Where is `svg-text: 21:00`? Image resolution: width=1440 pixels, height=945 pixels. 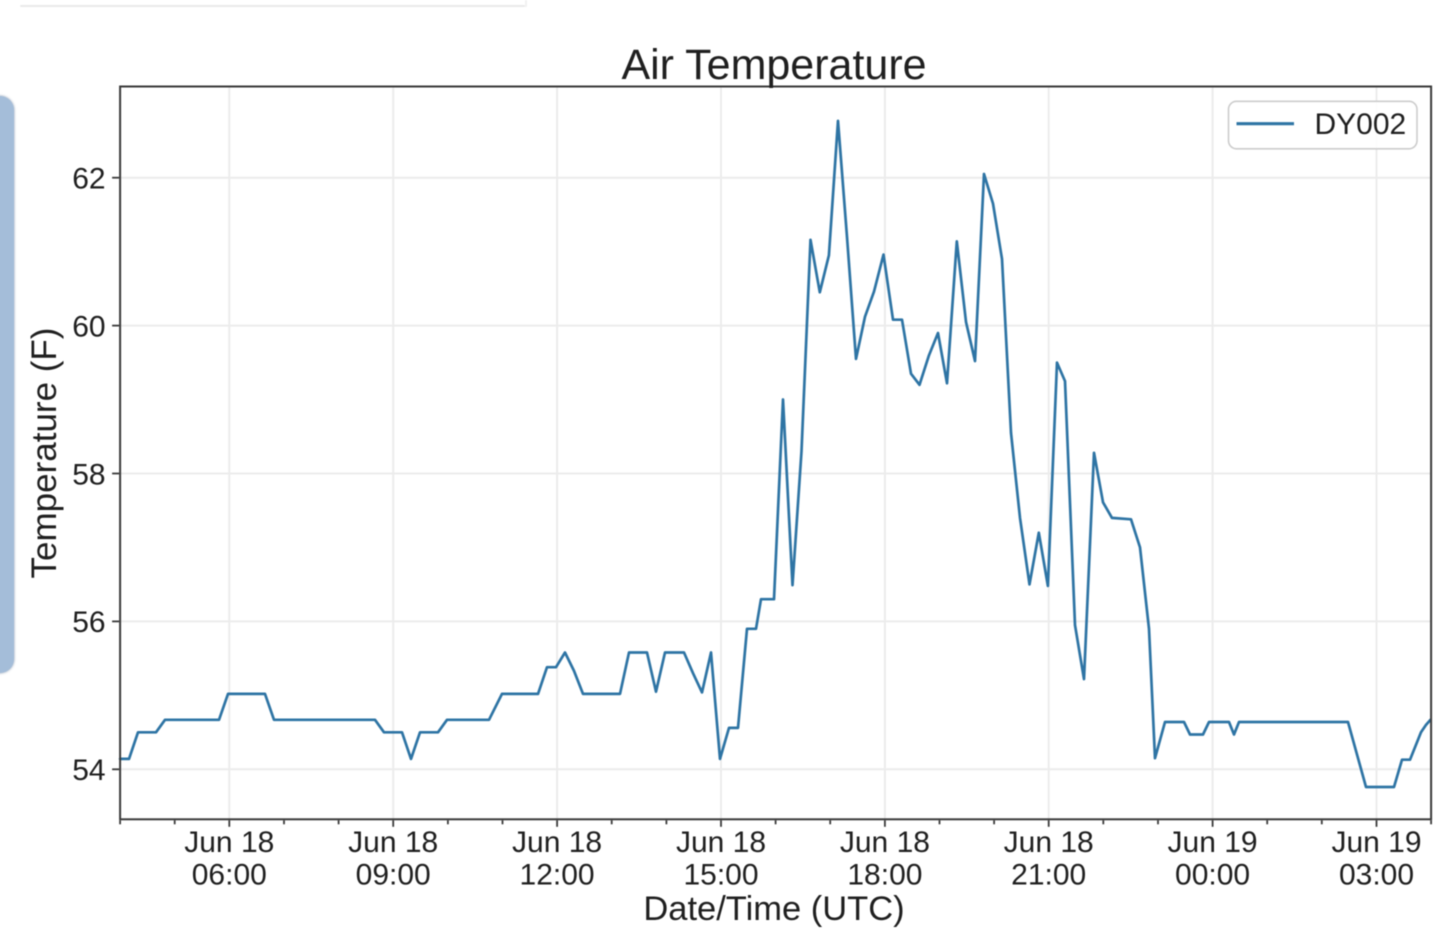
svg-text: 21:00 is located at coordinates (1048, 875).